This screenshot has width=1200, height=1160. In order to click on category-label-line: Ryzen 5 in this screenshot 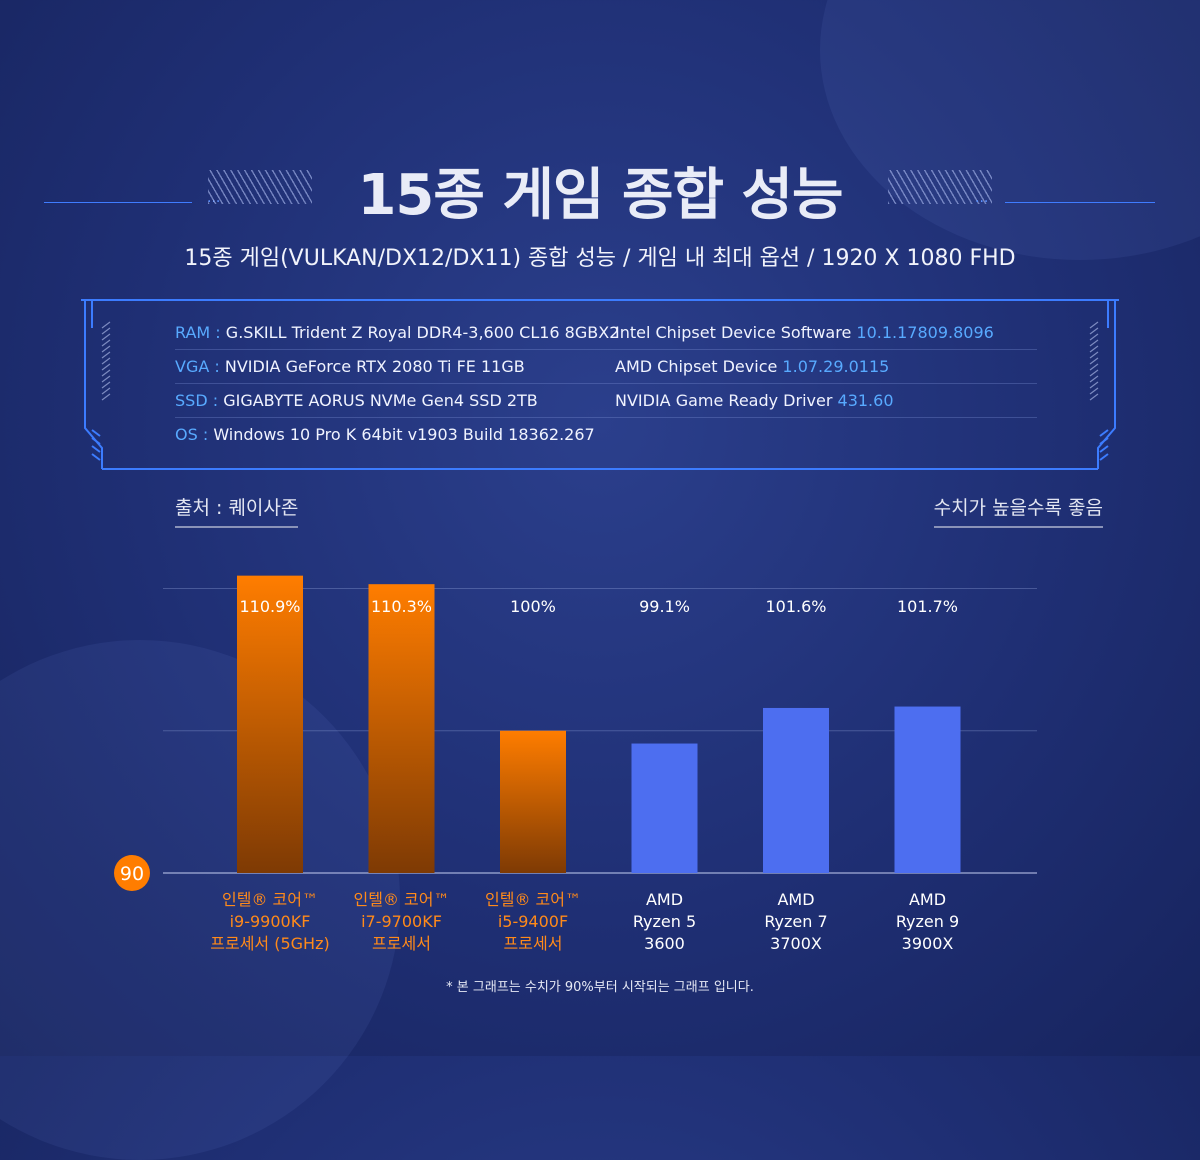, I will do `click(664, 921)`.